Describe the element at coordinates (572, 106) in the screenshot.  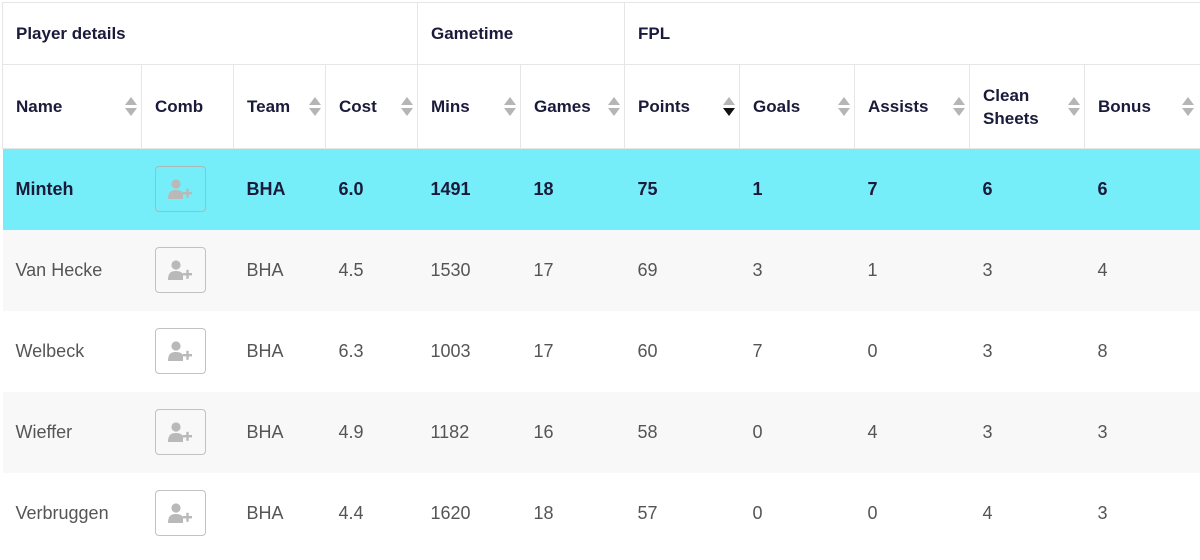
I see `column-header-games: Games` at that location.